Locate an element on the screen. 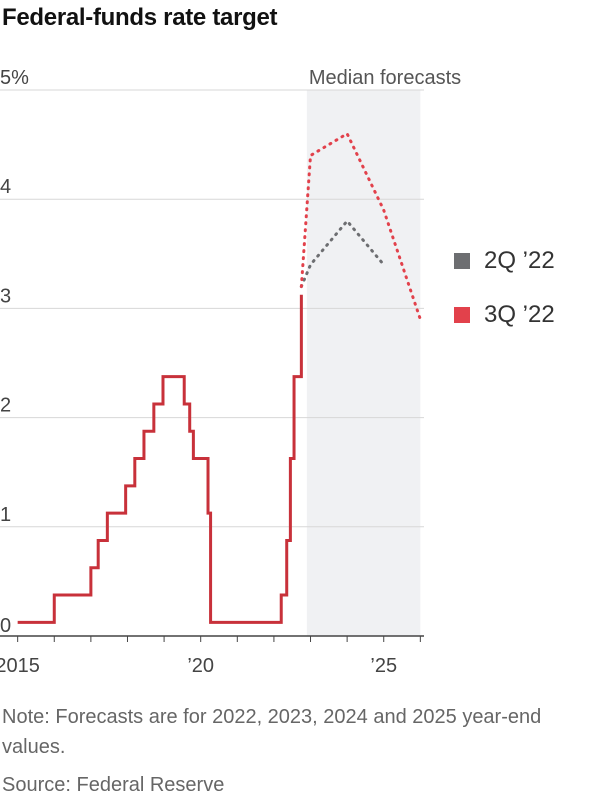 This screenshot has width=600, height=800. y-tick-label: 5% is located at coordinates (14, 78).